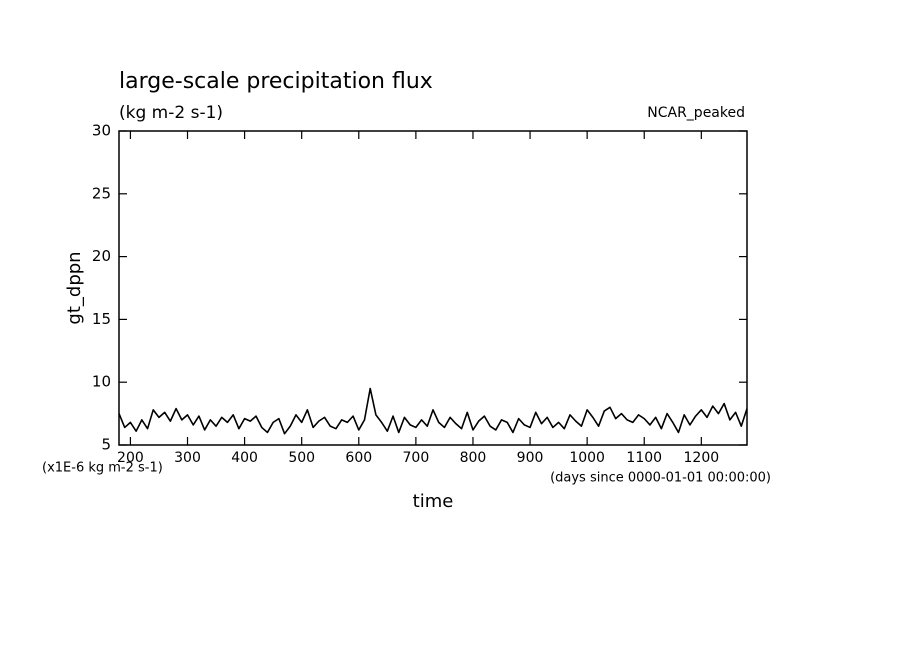  Describe the element at coordinates (358, 458) in the screenshot. I see `x-tick-label: 600` at that location.